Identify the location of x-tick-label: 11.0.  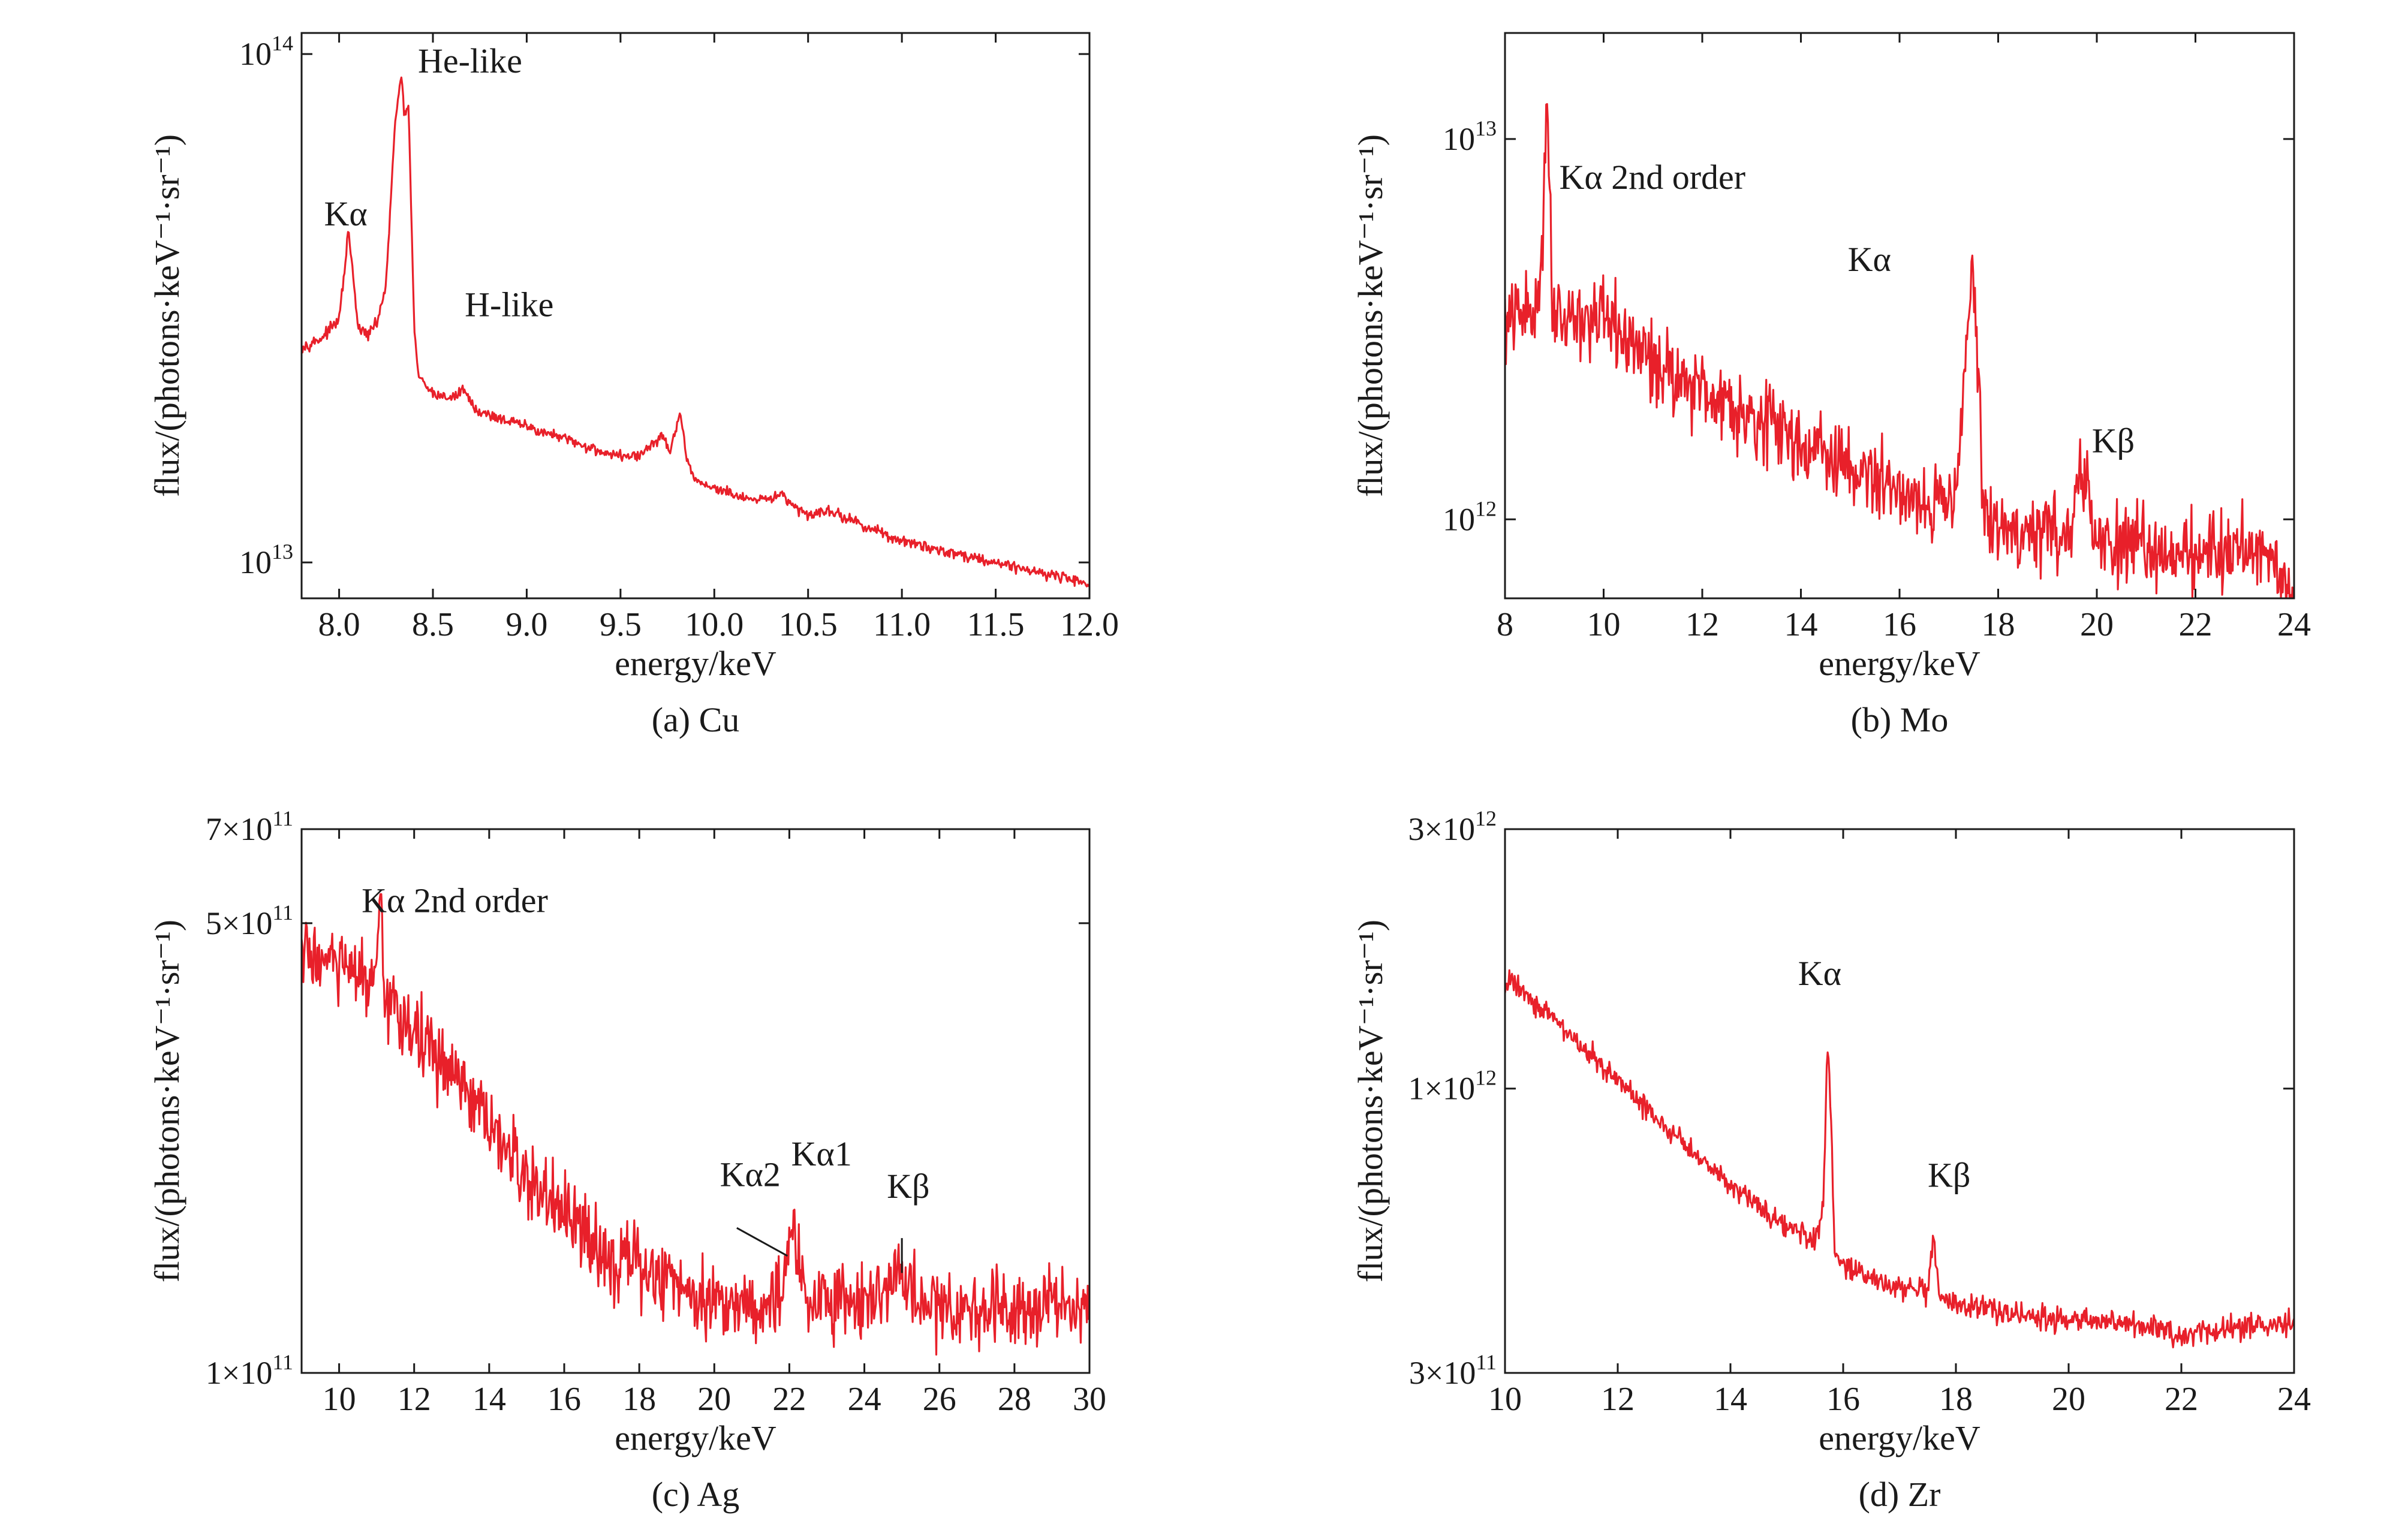
(902, 624).